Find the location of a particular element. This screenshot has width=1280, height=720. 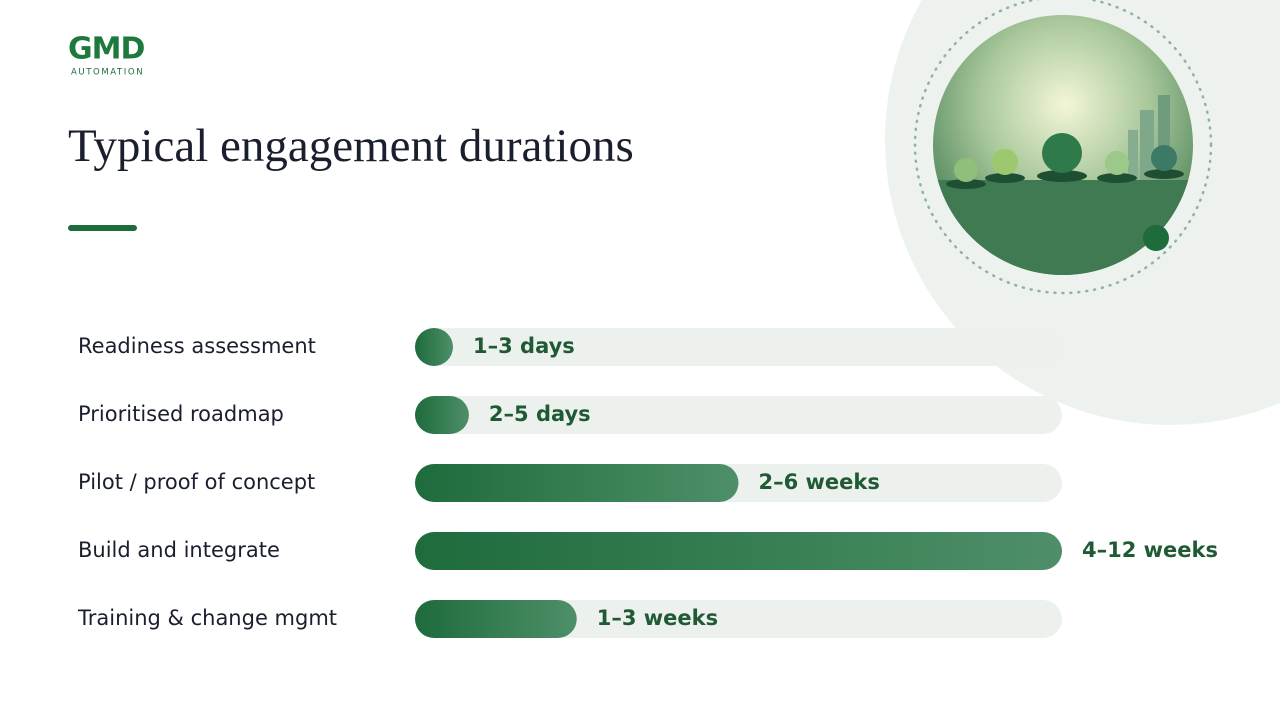

chart-title: Typical engagement durations is located at coordinates (351, 146).